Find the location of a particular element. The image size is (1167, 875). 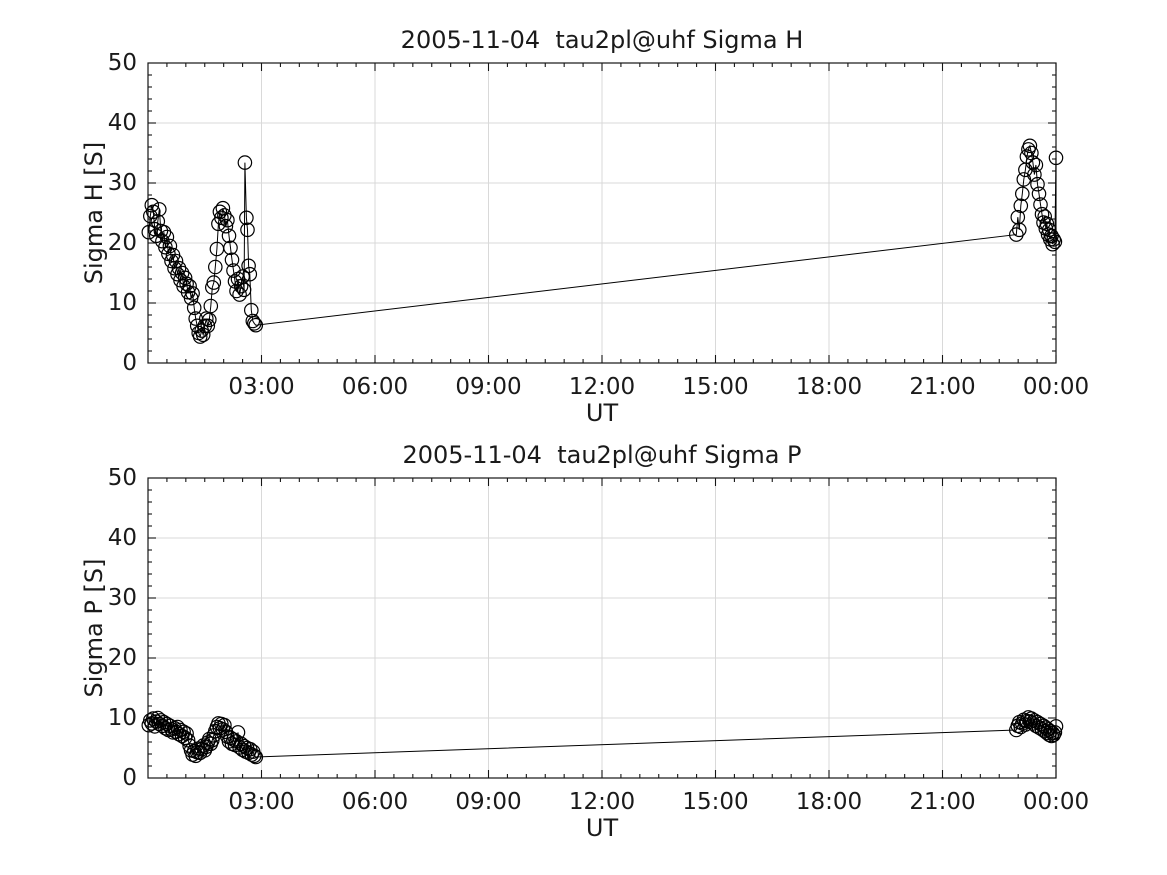

y-axis-label: Sigma H [S] is located at coordinates (94, 213).